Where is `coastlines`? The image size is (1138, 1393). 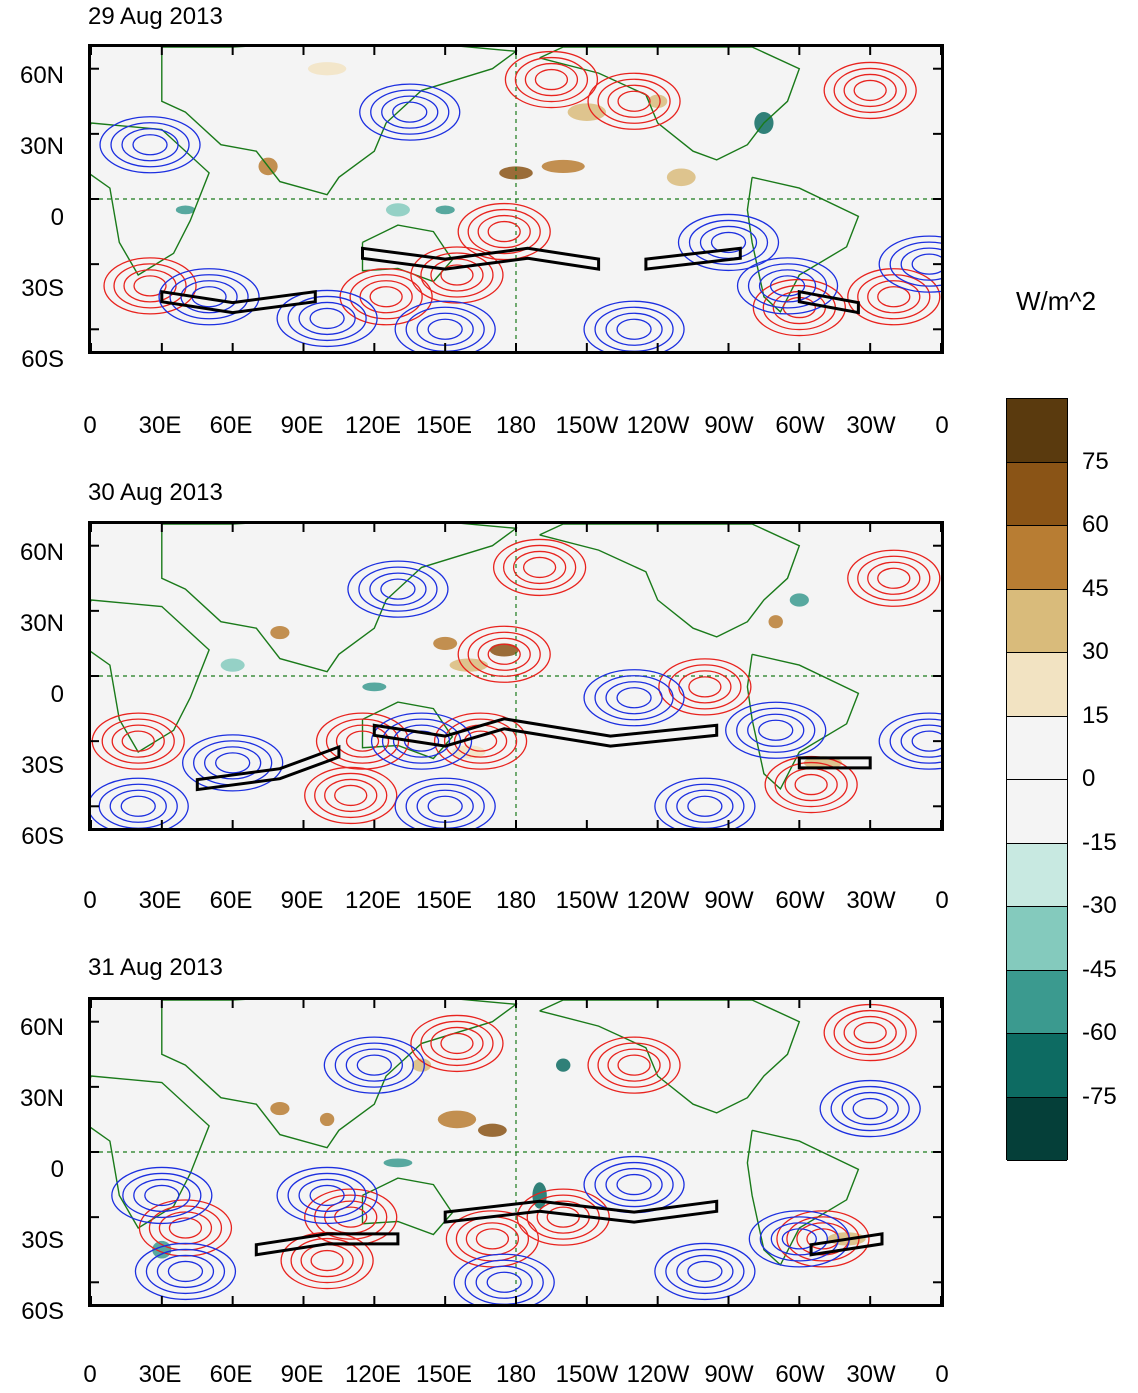
coastlines is located at coordinates (475, 657).